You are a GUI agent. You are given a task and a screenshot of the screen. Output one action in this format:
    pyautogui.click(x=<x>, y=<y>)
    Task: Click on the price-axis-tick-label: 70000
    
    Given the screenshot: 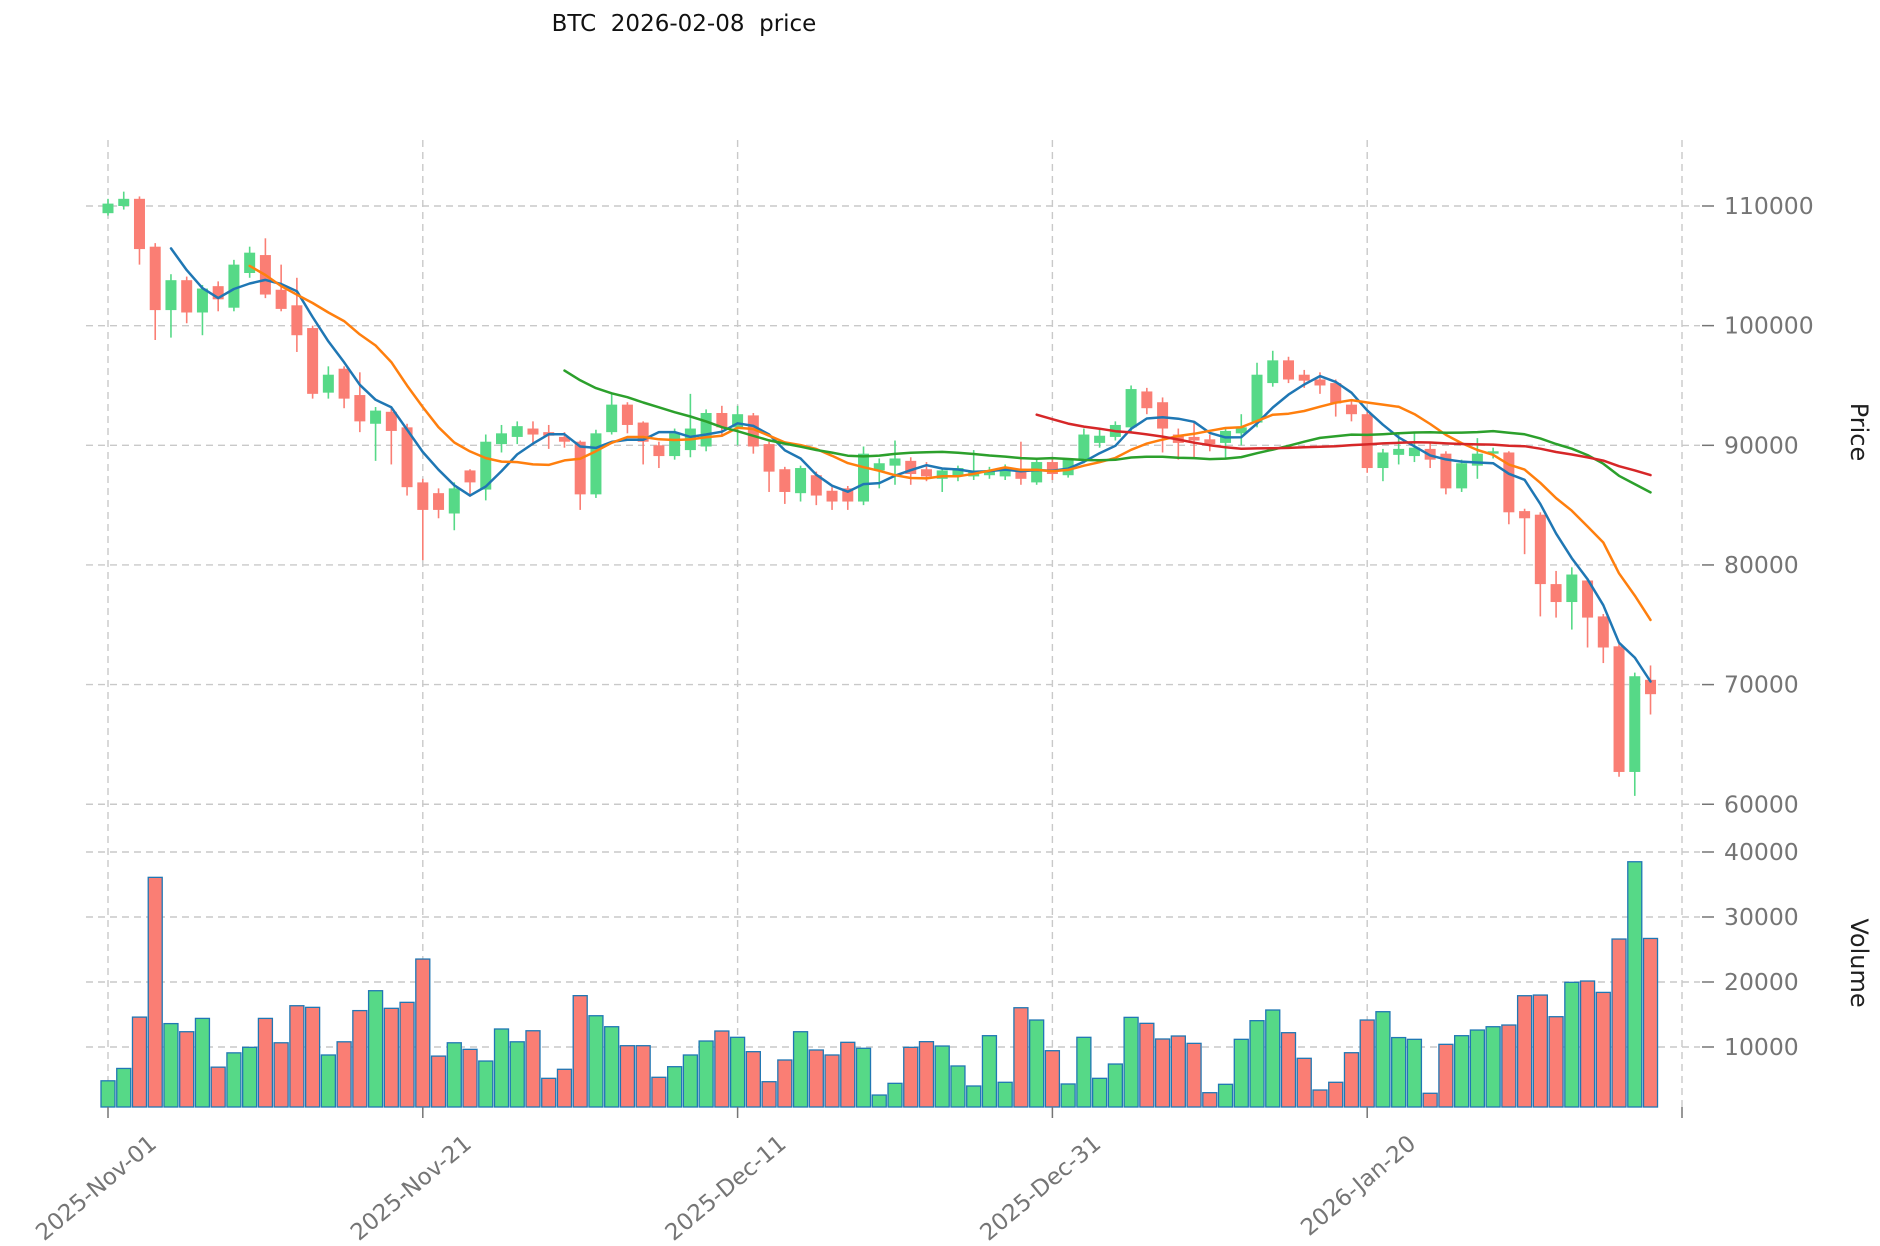 What is the action you would take?
    pyautogui.click(x=1761, y=685)
    